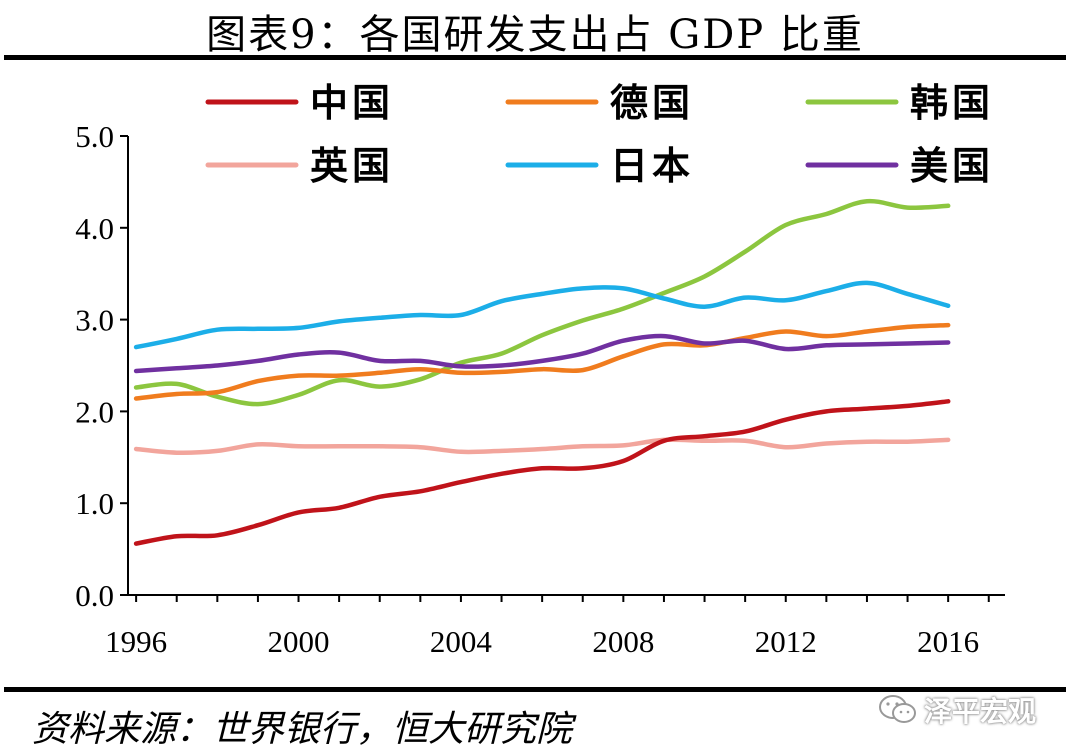 This screenshot has width=1070, height=754. What do you see at coordinates (535, 35) in the screenshot?
I see `chart-title: 图表9：各国研发支出占 GDP 比重` at bounding box center [535, 35].